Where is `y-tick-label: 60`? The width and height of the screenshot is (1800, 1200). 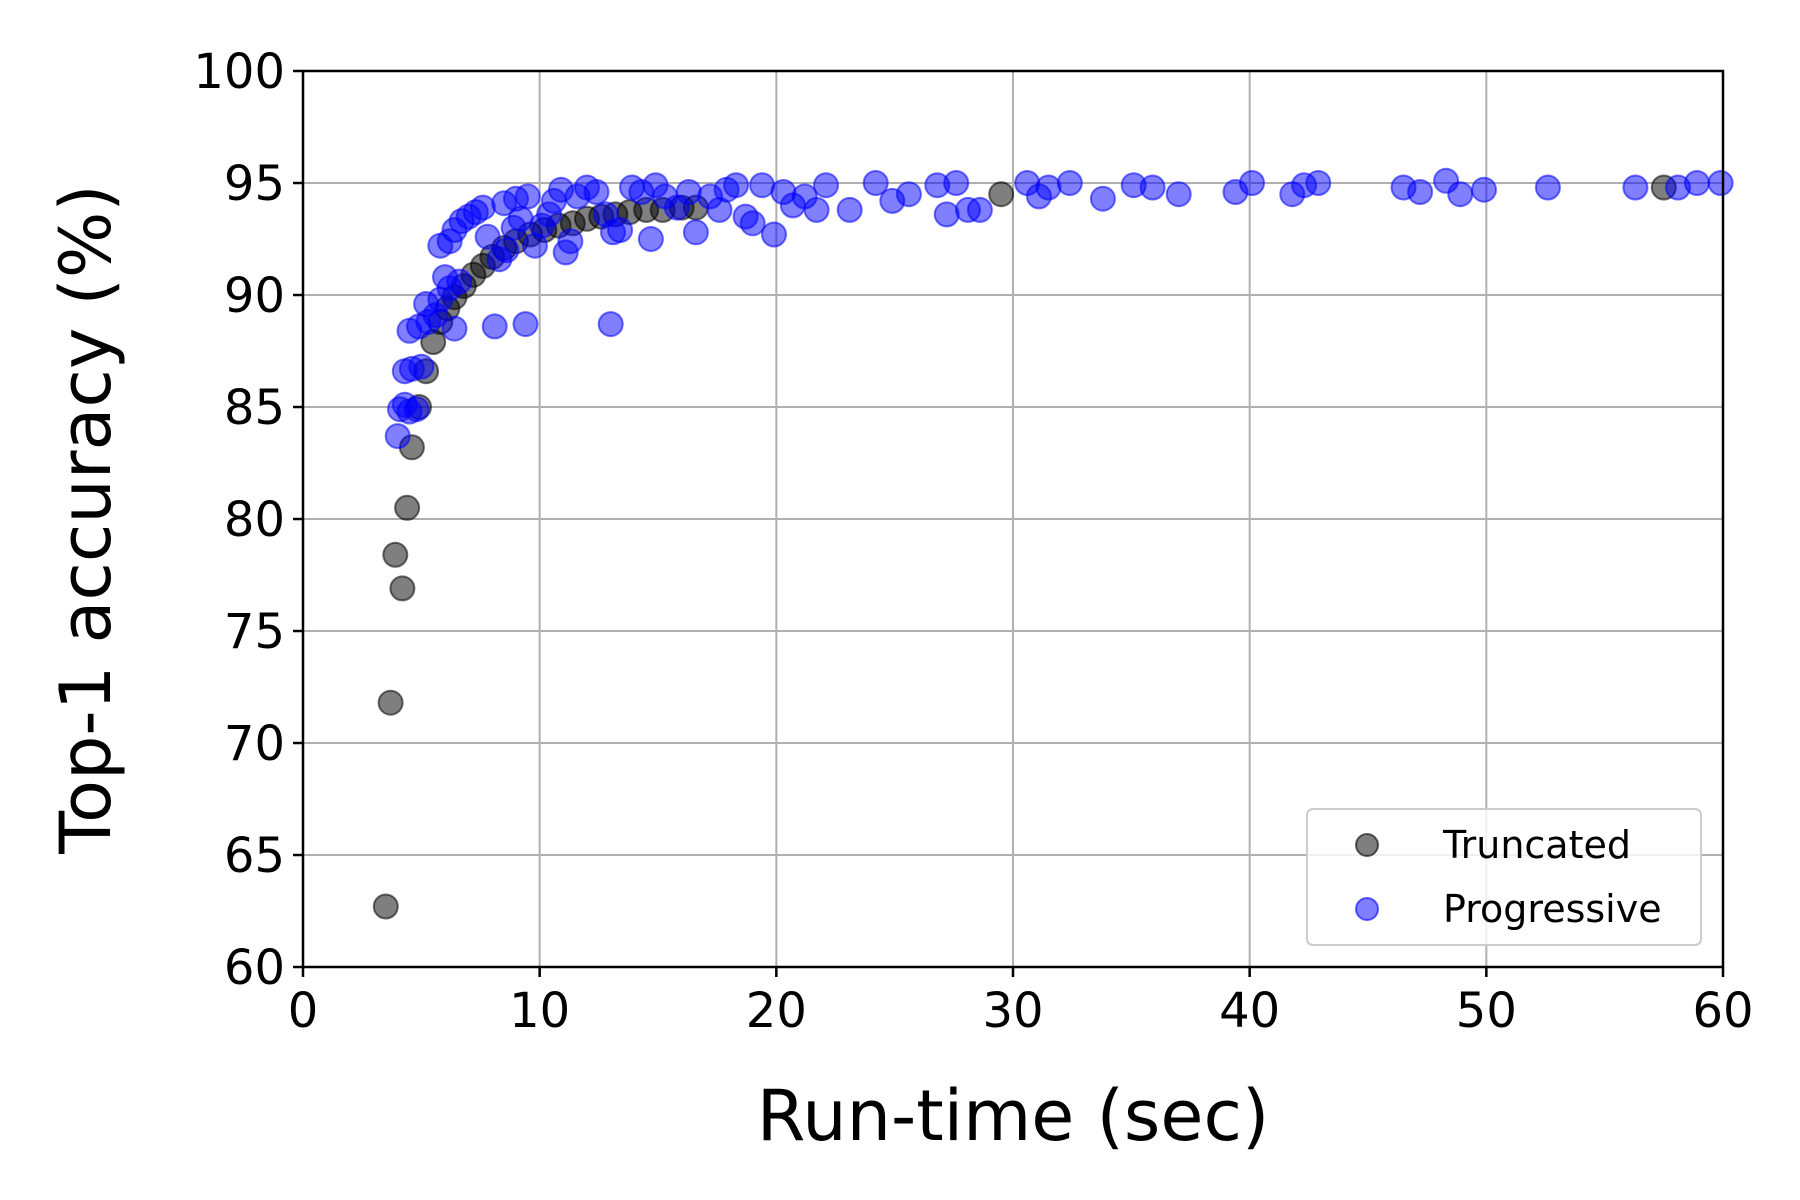
y-tick-label: 60 is located at coordinates (254, 968).